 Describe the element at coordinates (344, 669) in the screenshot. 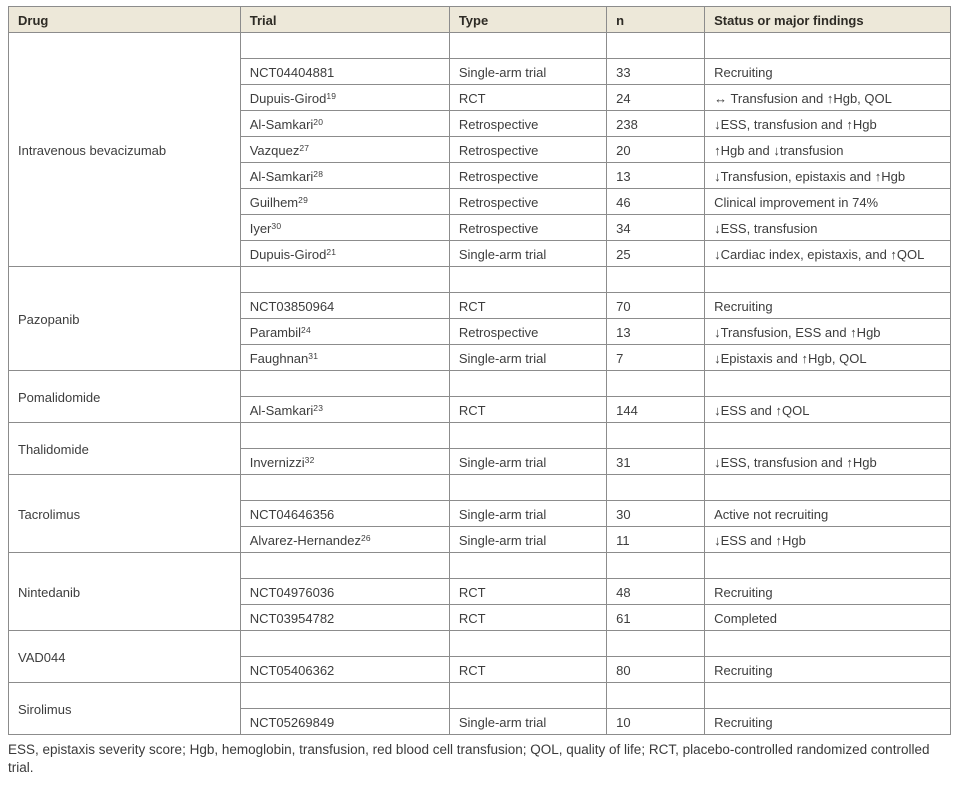

I see `trial-cell: NCT05406362` at that location.